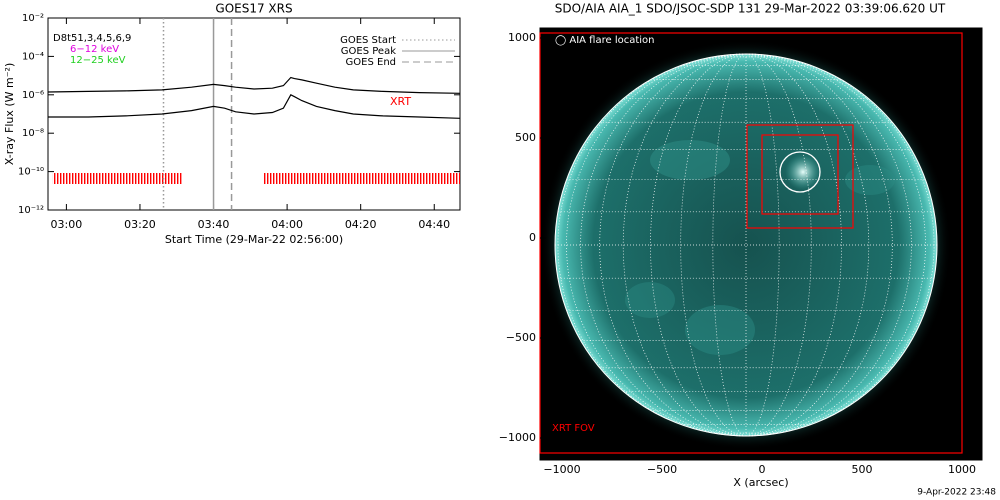 The height and width of the screenshot is (500, 1000). I want to click on legend: ◯ AIA flare location, so click(605, 40).